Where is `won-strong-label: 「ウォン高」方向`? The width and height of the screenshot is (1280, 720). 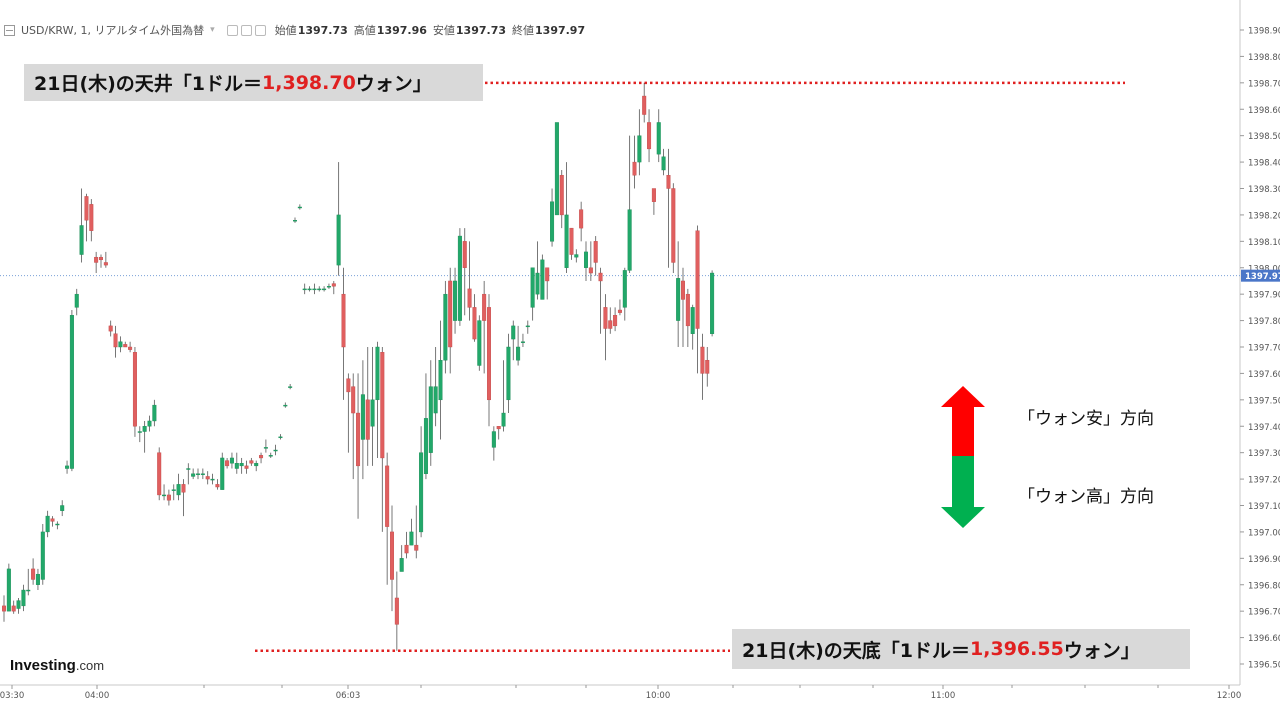
won-strong-label: 「ウォン高」方向 is located at coordinates (1086, 497).